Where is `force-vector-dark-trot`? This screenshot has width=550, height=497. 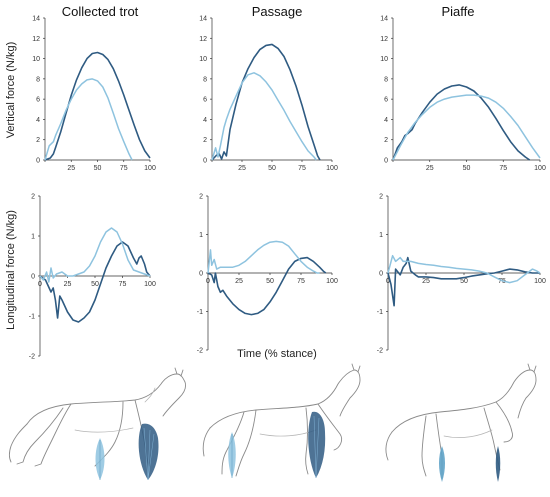 force-vector-dark-trot is located at coordinates (148, 452).